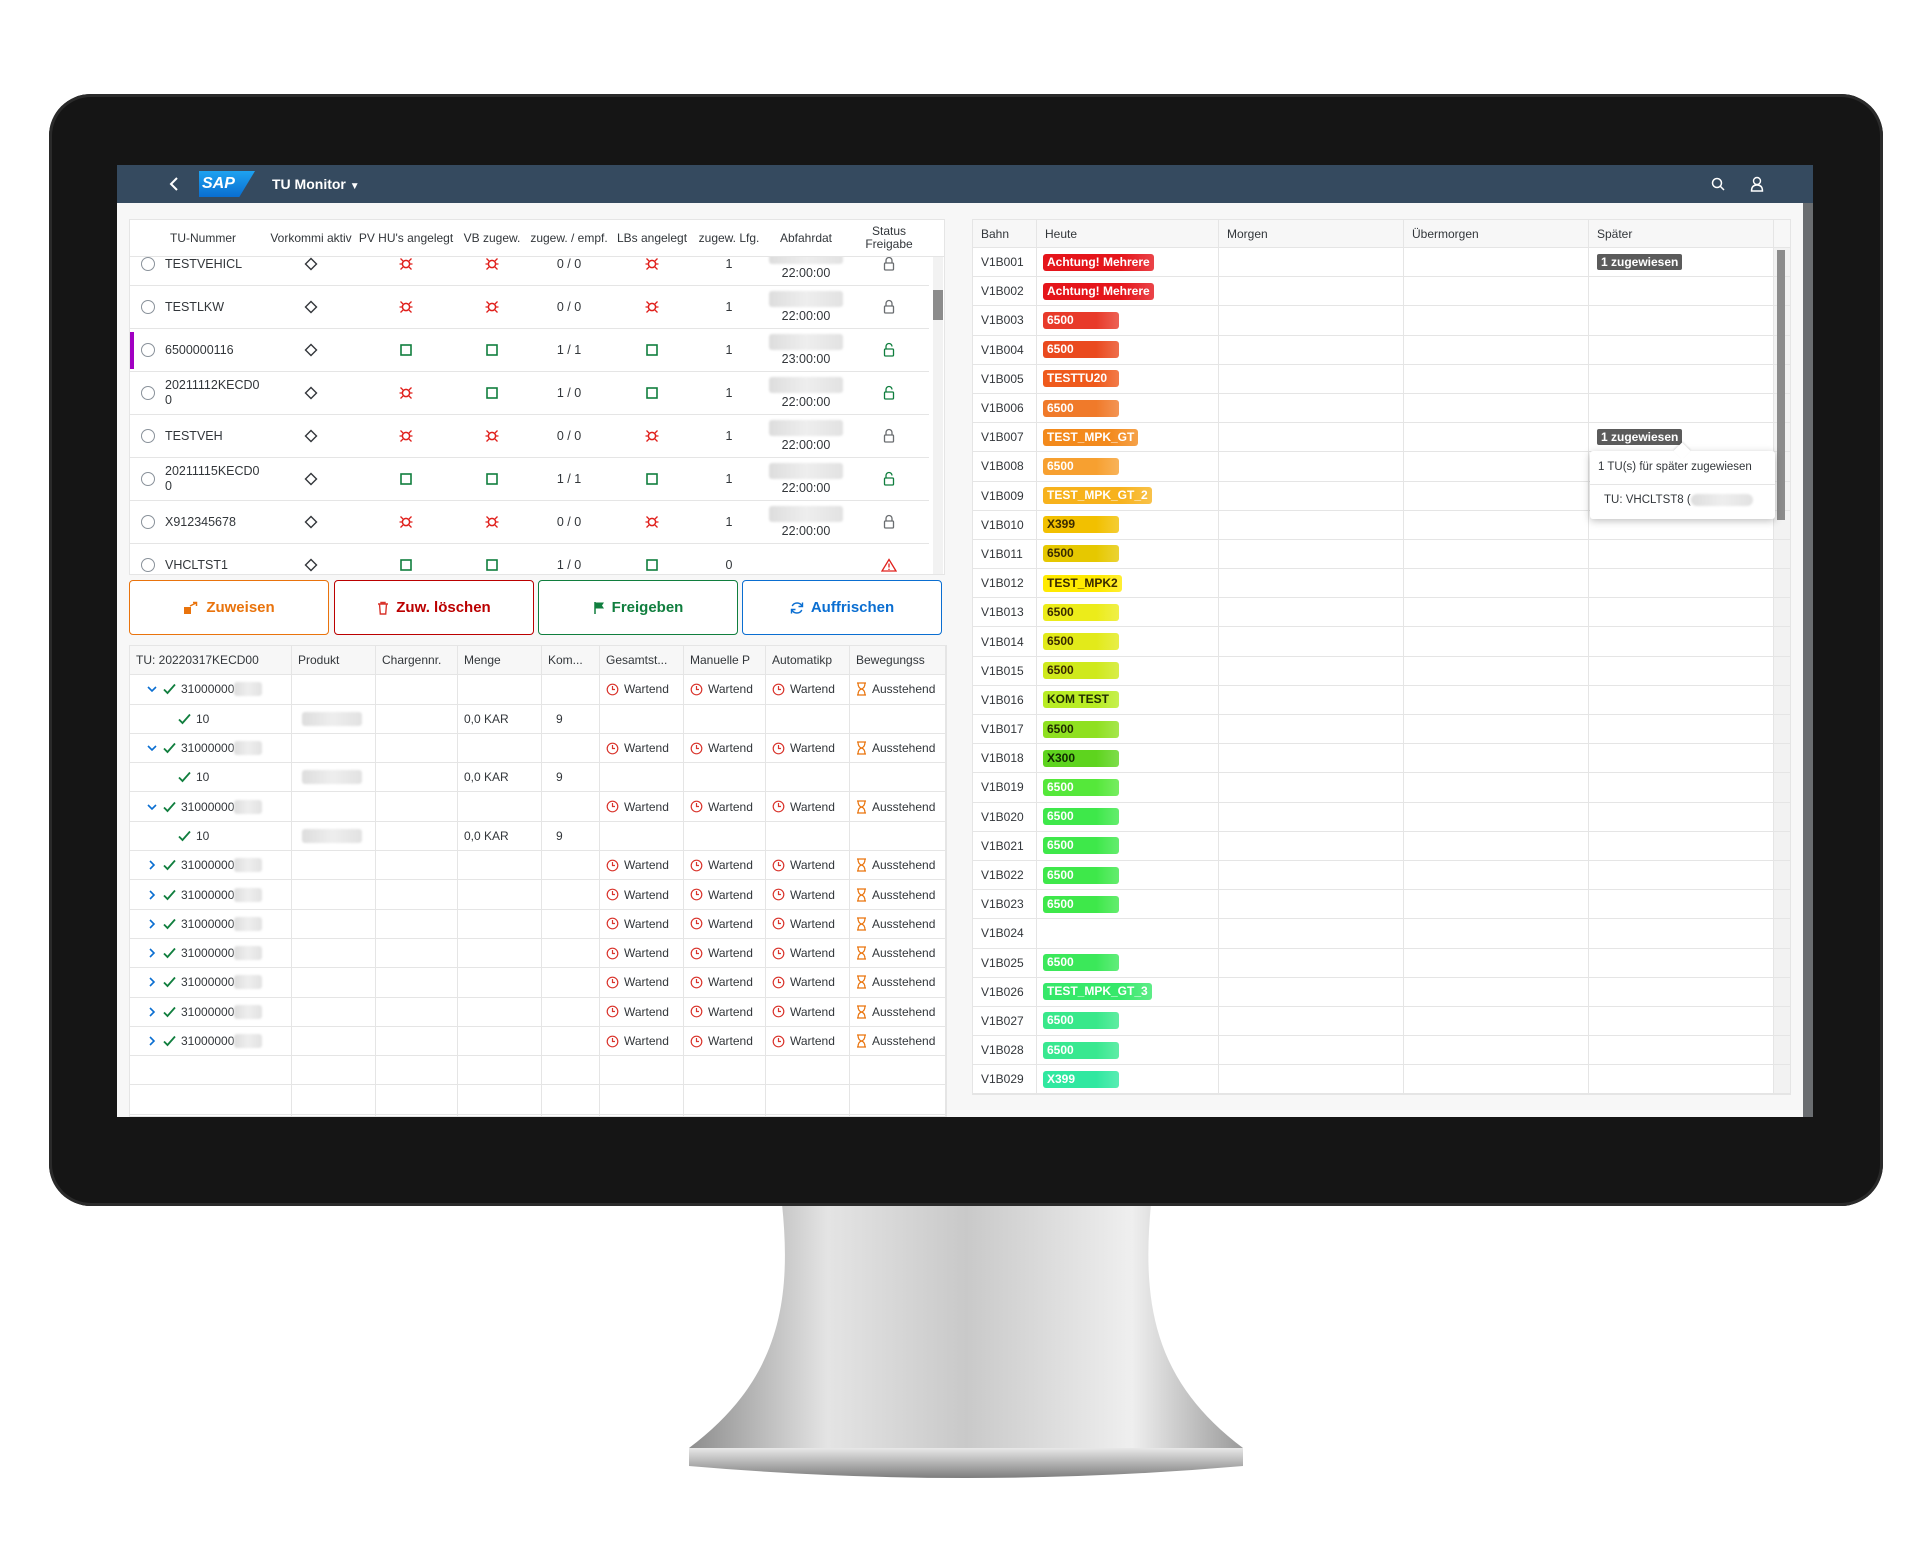  Describe the element at coordinates (1381, 788) in the screenshot. I see `lane-row: V1B019 6500` at that location.